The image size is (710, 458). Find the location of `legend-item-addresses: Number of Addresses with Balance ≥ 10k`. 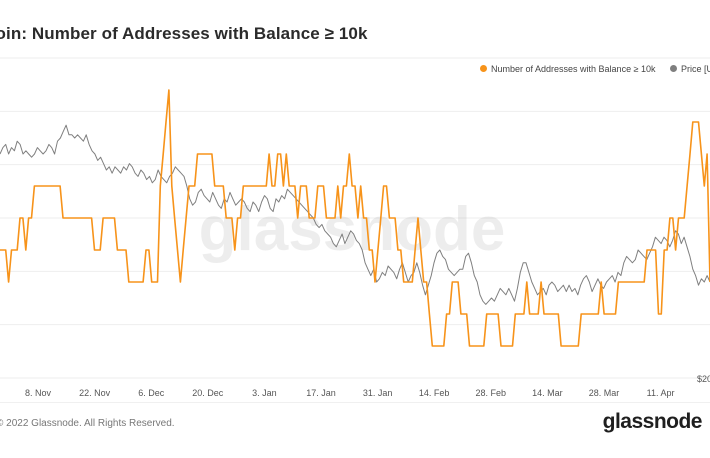

legend-item-addresses: Number of Addresses with Balance ≥ 10k is located at coordinates (568, 69).